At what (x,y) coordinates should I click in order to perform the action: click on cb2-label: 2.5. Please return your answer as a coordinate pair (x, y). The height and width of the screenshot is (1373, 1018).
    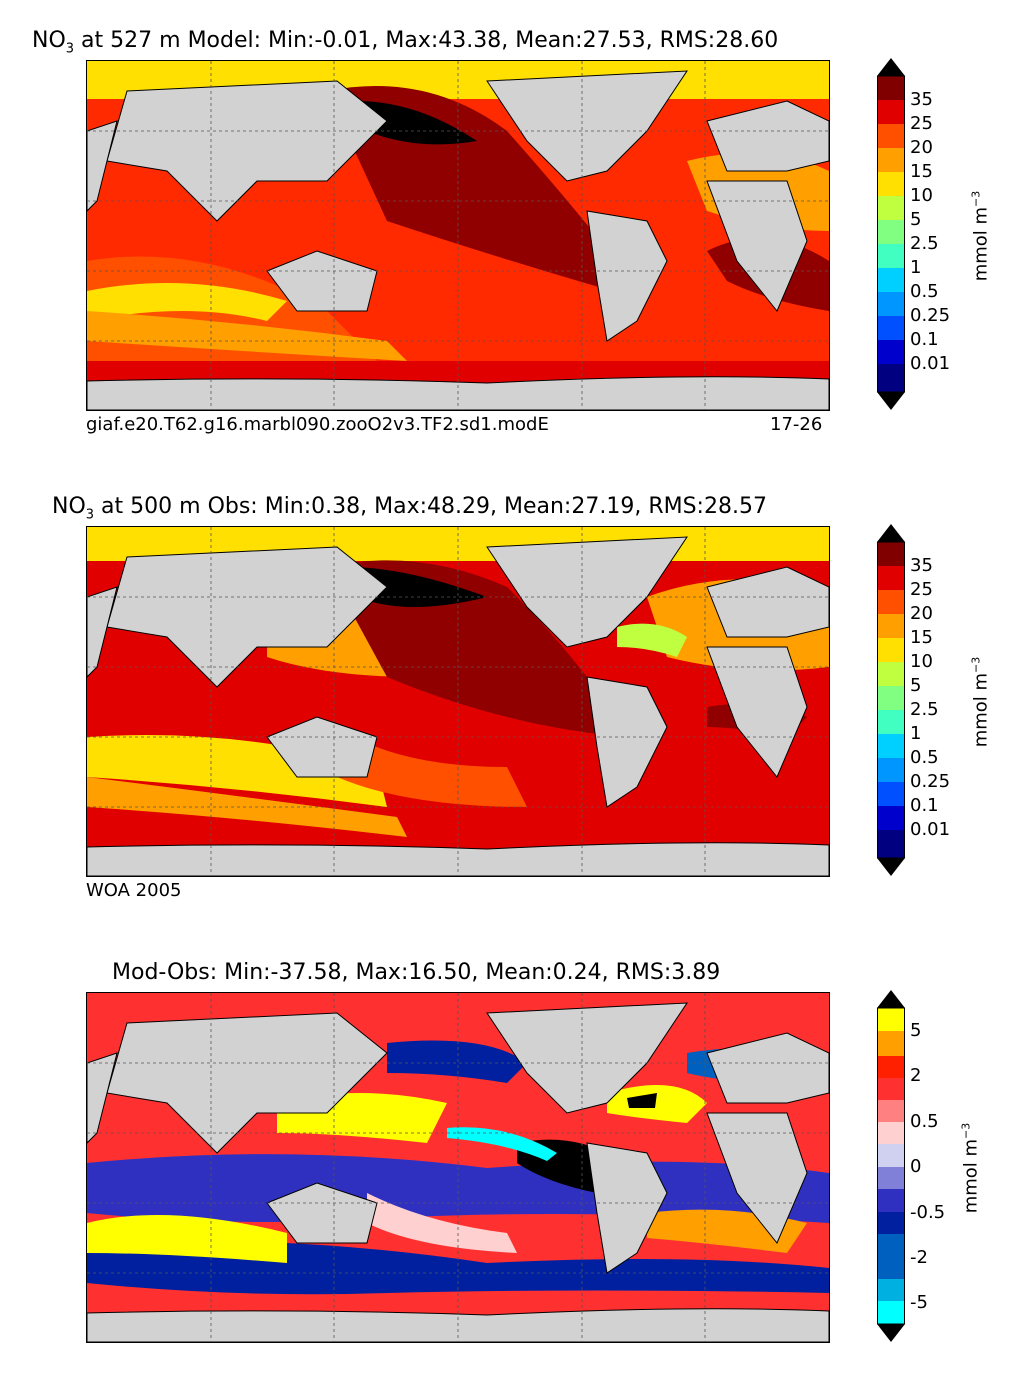
    Looking at the image, I should click on (924, 709).